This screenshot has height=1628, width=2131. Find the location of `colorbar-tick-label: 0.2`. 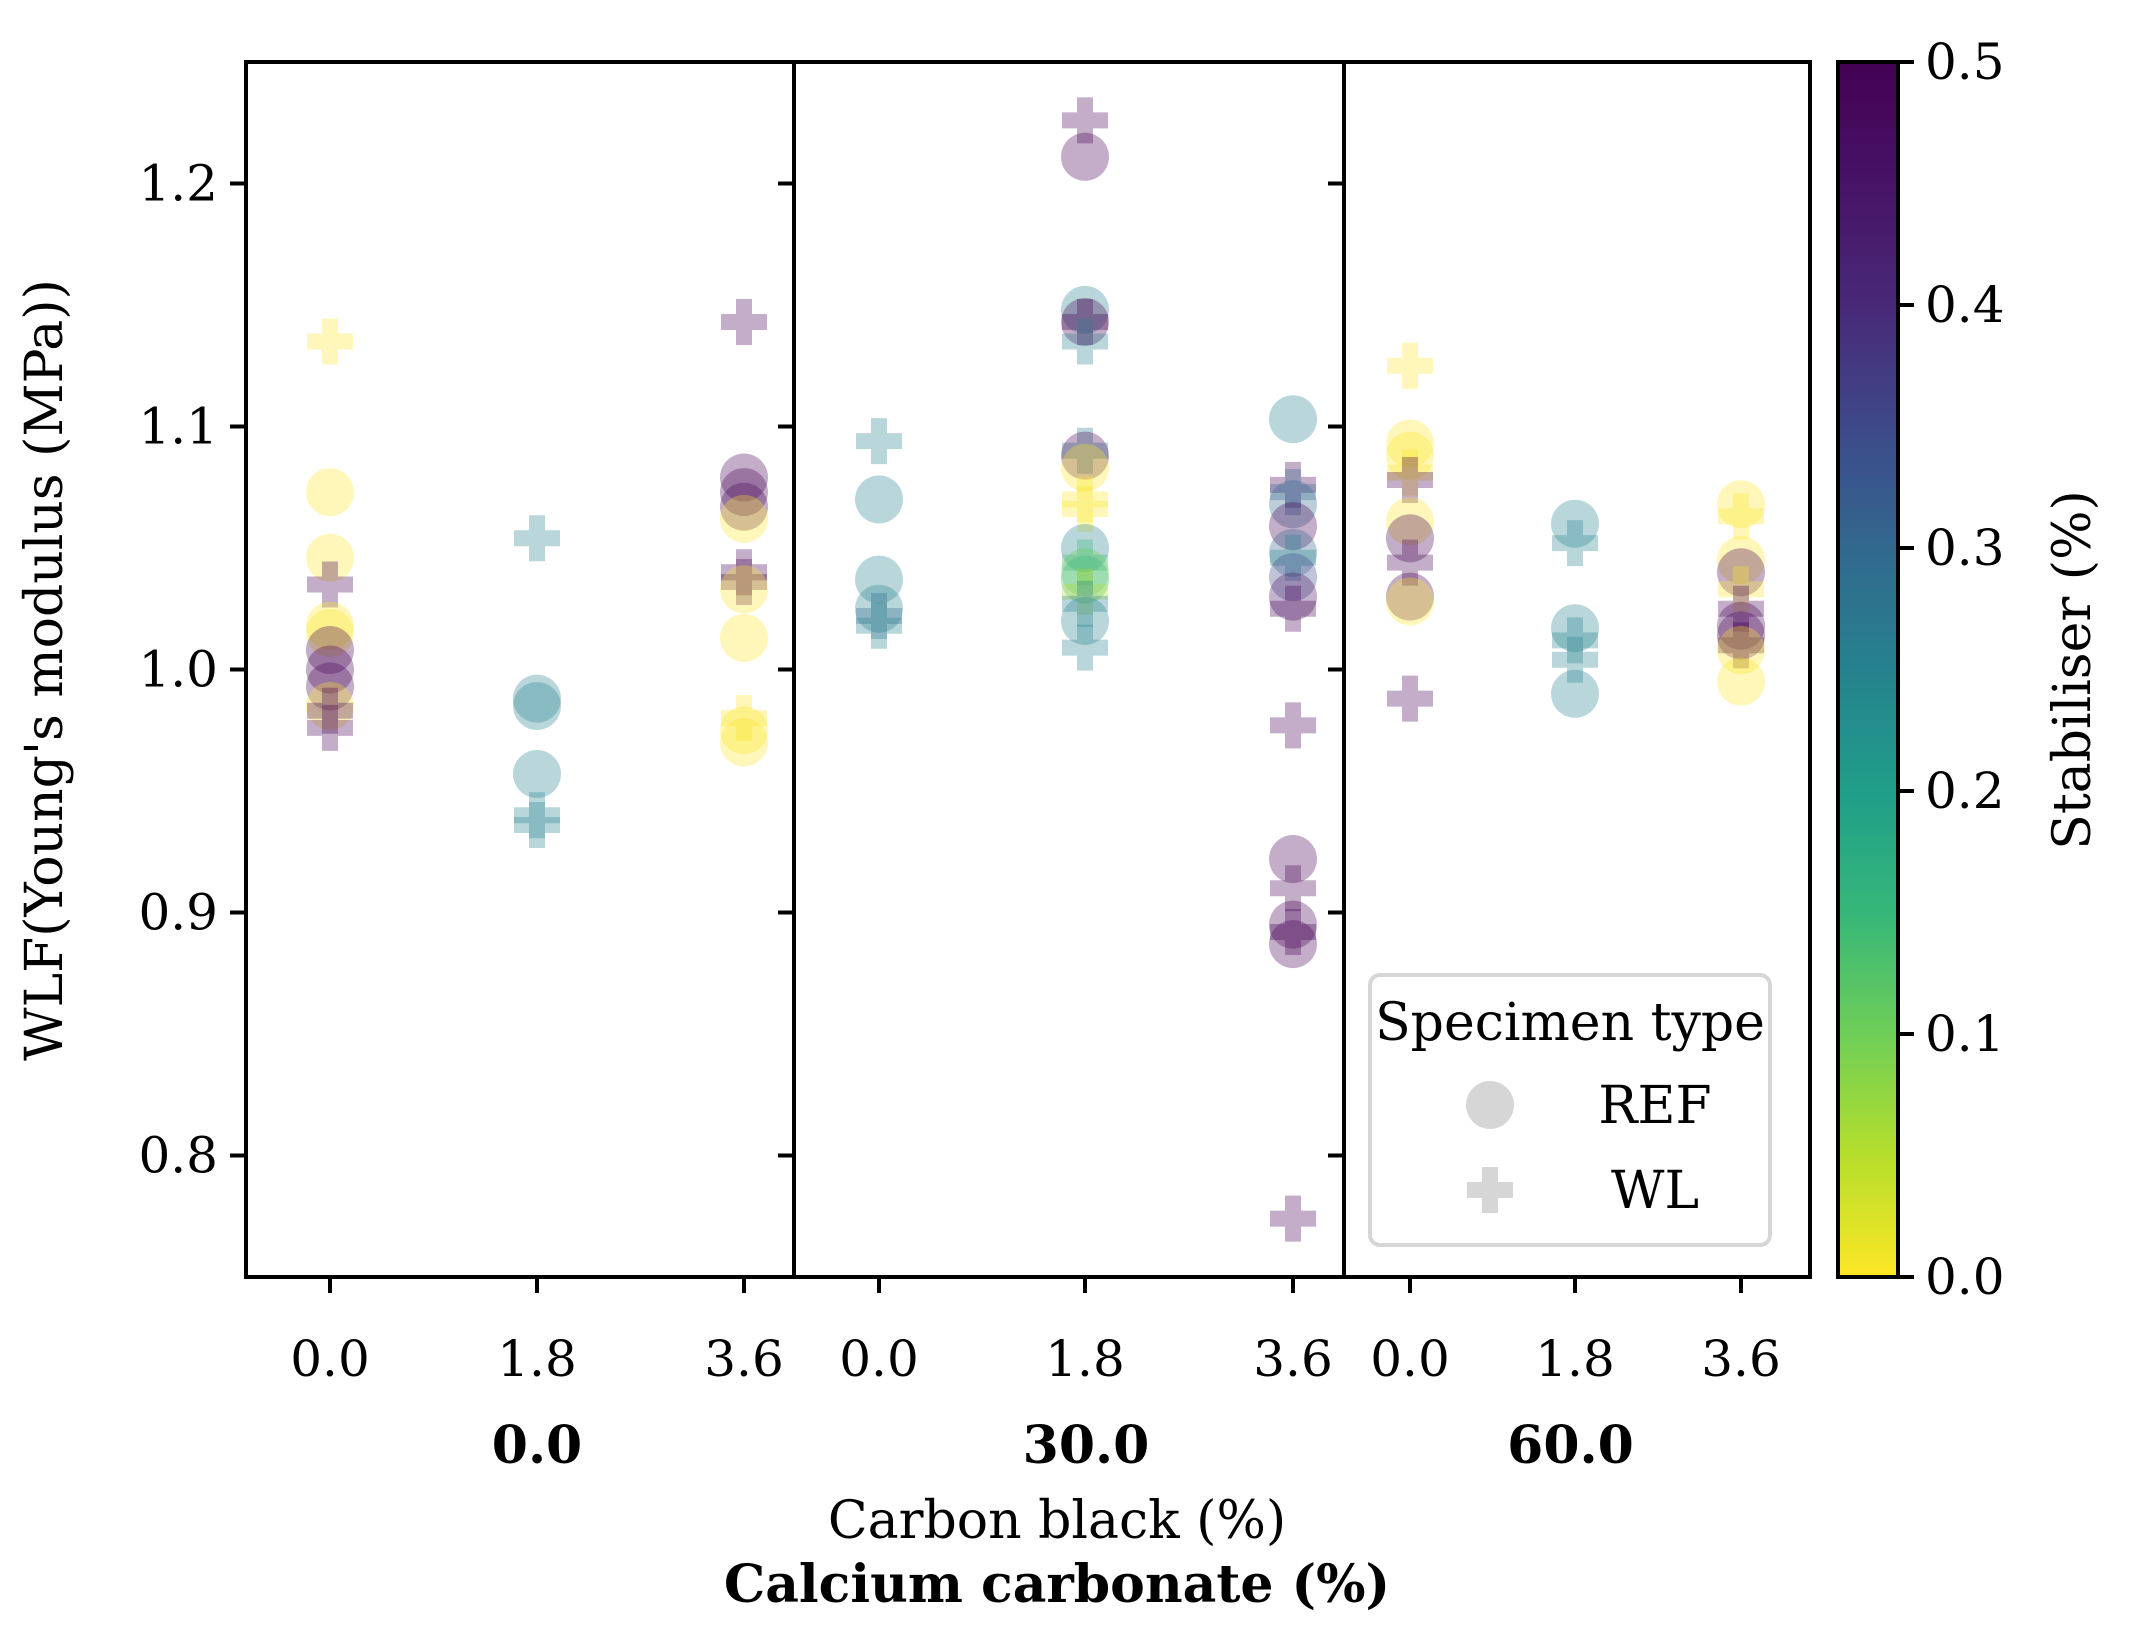

colorbar-tick-label: 0.2 is located at coordinates (1965, 791).